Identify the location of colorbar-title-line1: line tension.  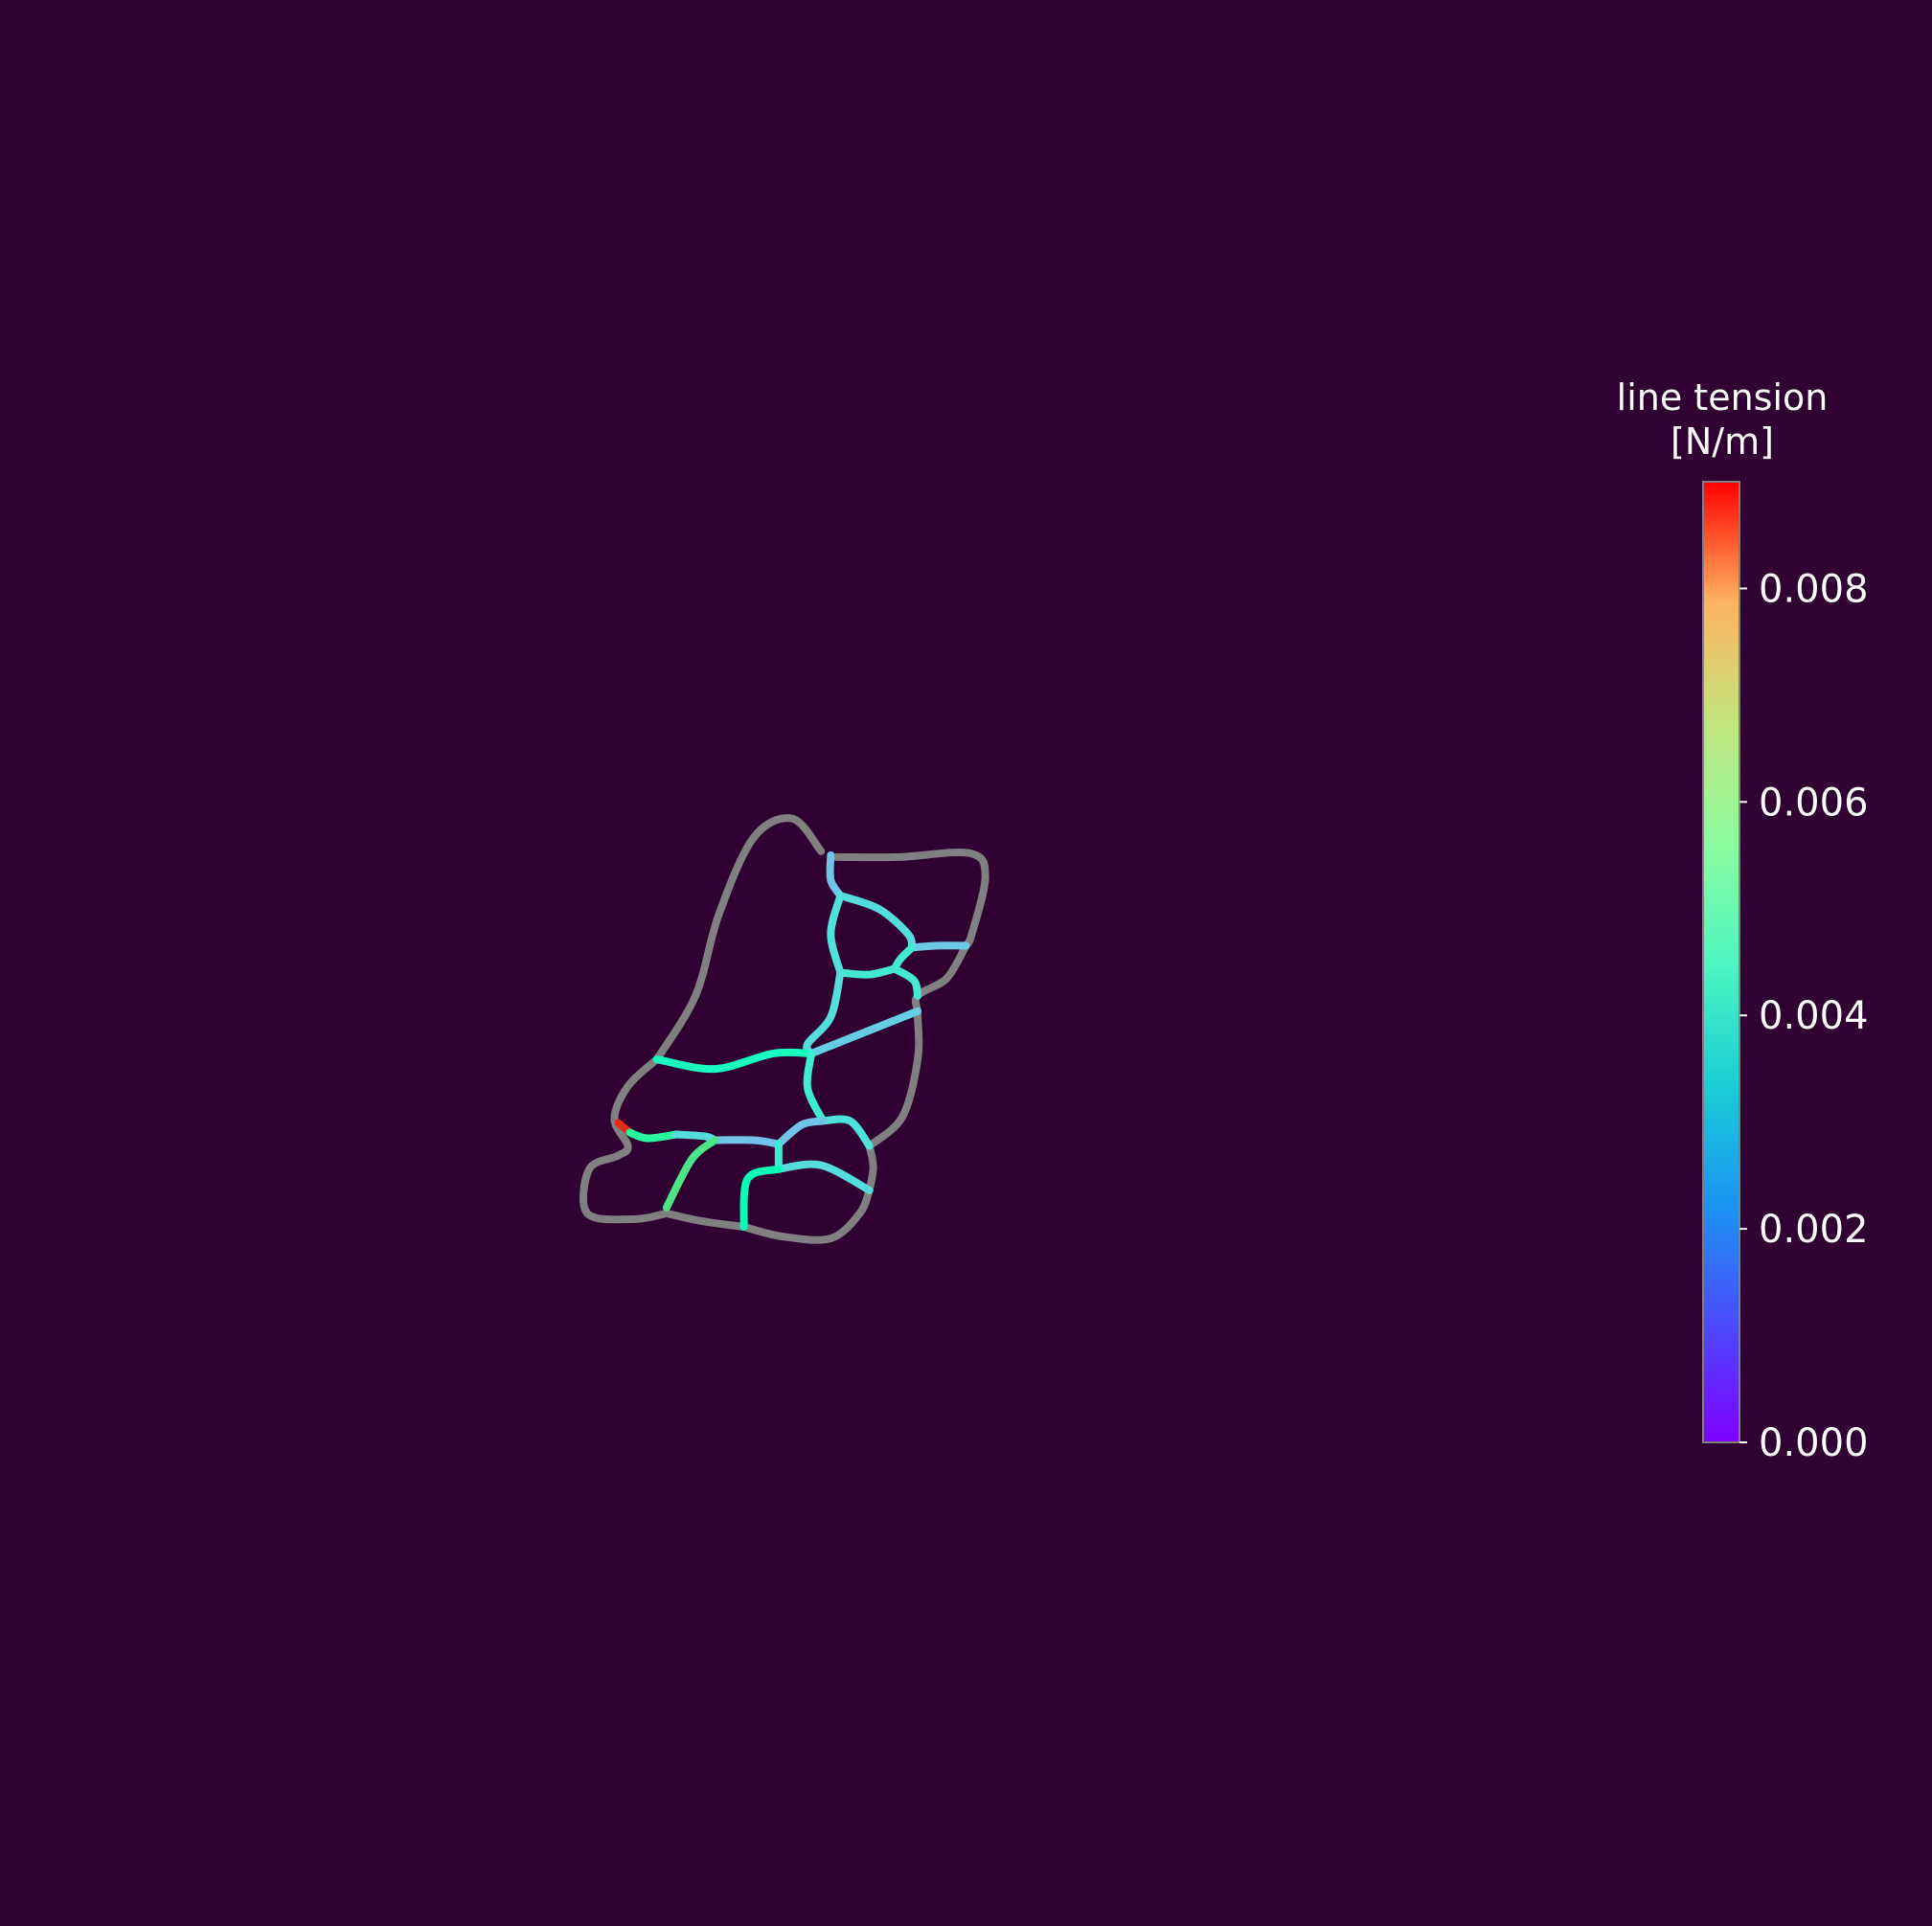
(1723, 397).